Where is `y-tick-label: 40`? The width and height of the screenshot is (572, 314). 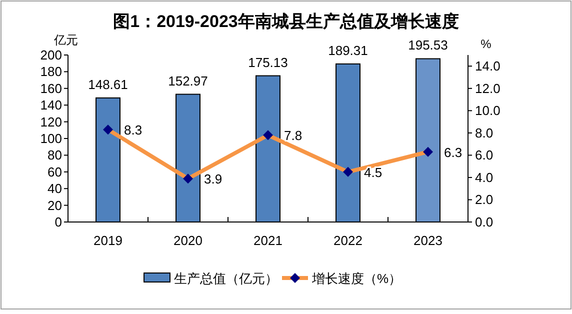 y-tick-label: 40 is located at coordinates (55, 188).